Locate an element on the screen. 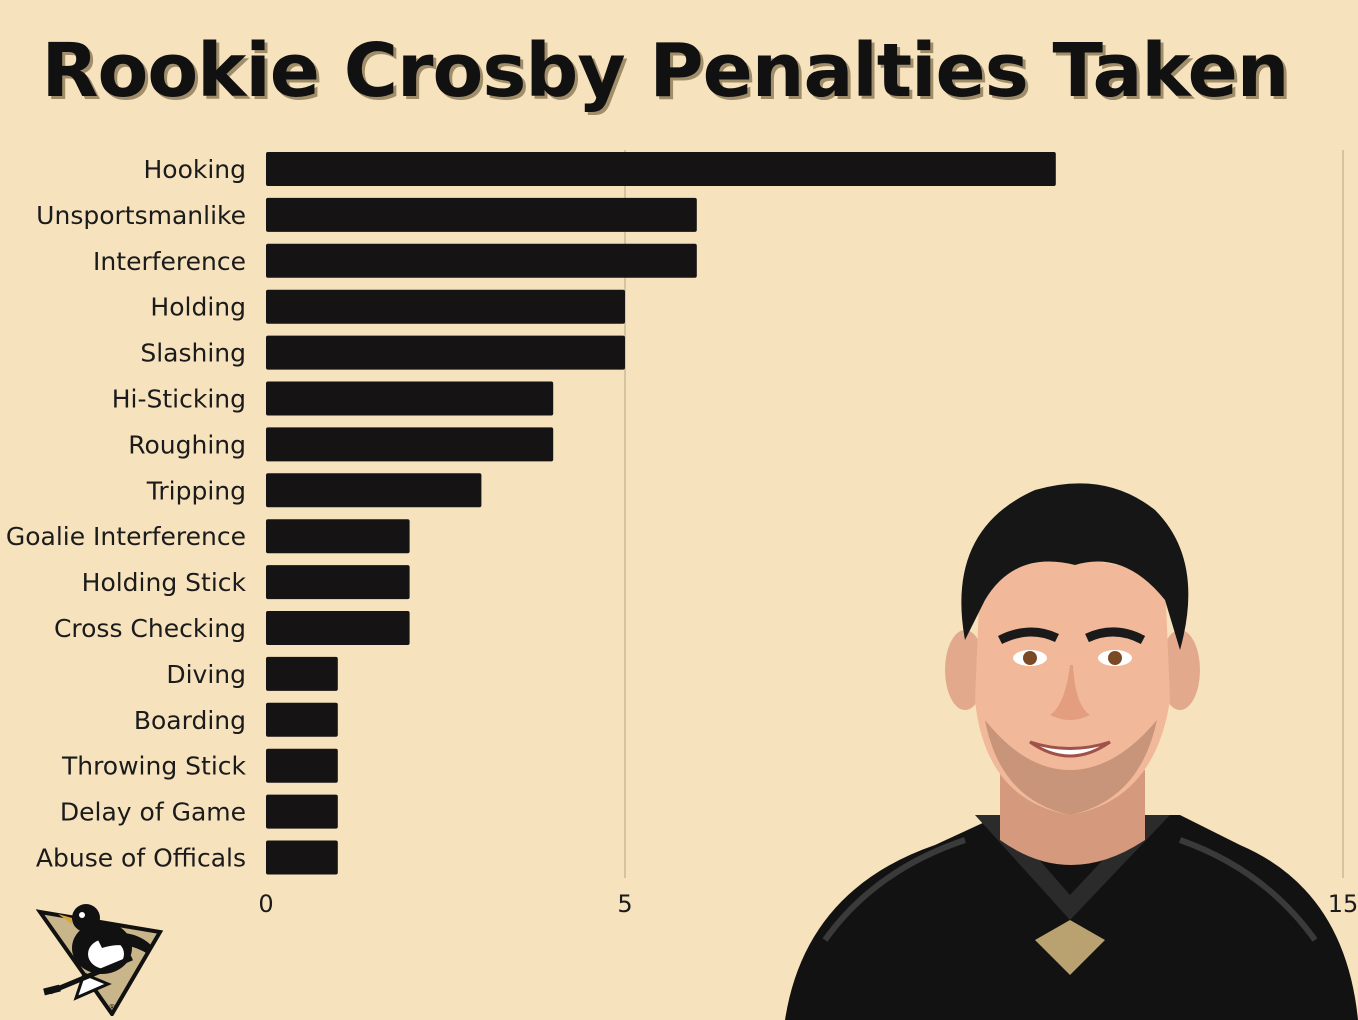 Image resolution: width=1358 pixels, height=1020 pixels. category-label: Hi-Sticking is located at coordinates (179, 399).